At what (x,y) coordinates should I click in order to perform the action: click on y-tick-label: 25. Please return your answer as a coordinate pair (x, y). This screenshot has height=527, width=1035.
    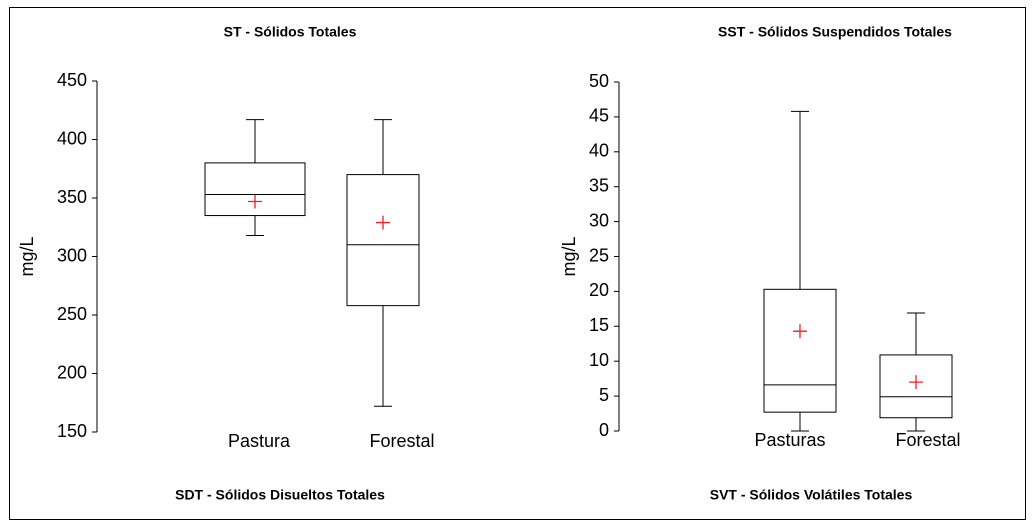
    Looking at the image, I should click on (599, 255).